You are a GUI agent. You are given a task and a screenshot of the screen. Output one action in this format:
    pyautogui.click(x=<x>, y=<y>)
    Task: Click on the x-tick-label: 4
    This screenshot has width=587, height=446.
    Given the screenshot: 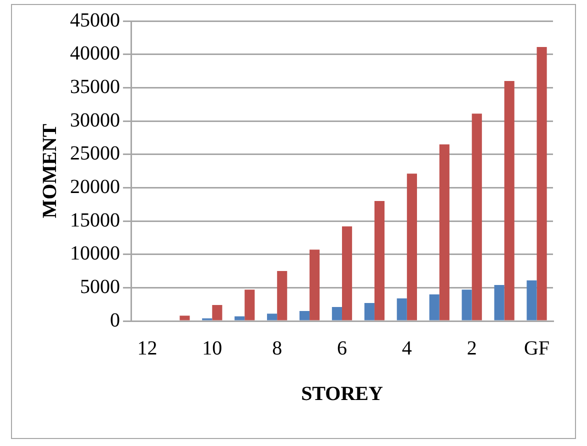 What is the action you would take?
    pyautogui.click(x=407, y=348)
    